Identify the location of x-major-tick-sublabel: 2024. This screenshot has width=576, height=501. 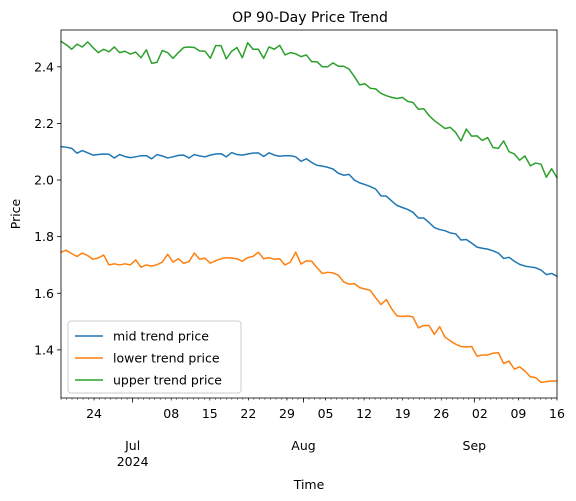
(133, 461).